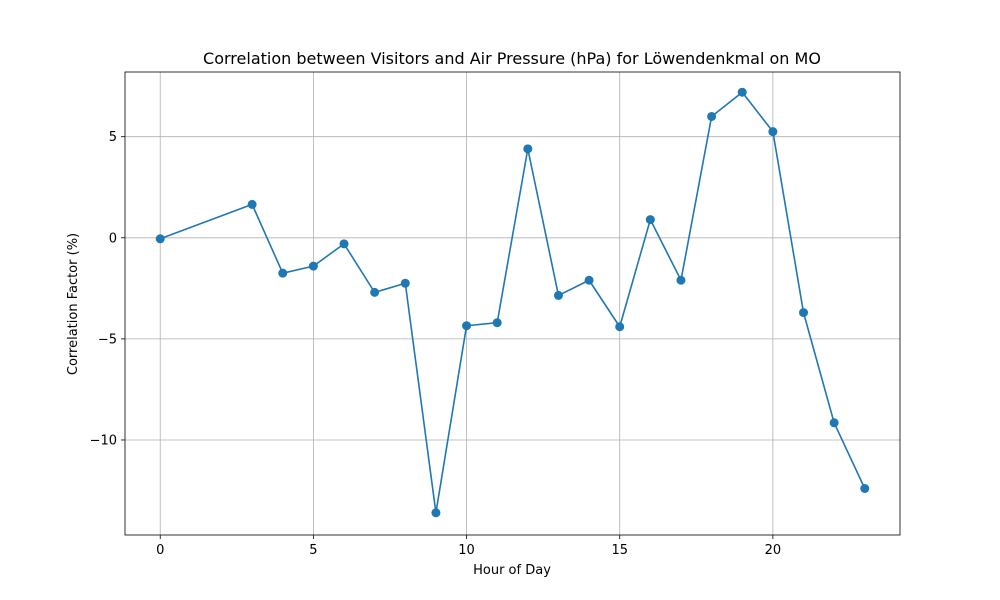  What do you see at coordinates (103, 440) in the screenshot?
I see `y-tick-label: −10` at bounding box center [103, 440].